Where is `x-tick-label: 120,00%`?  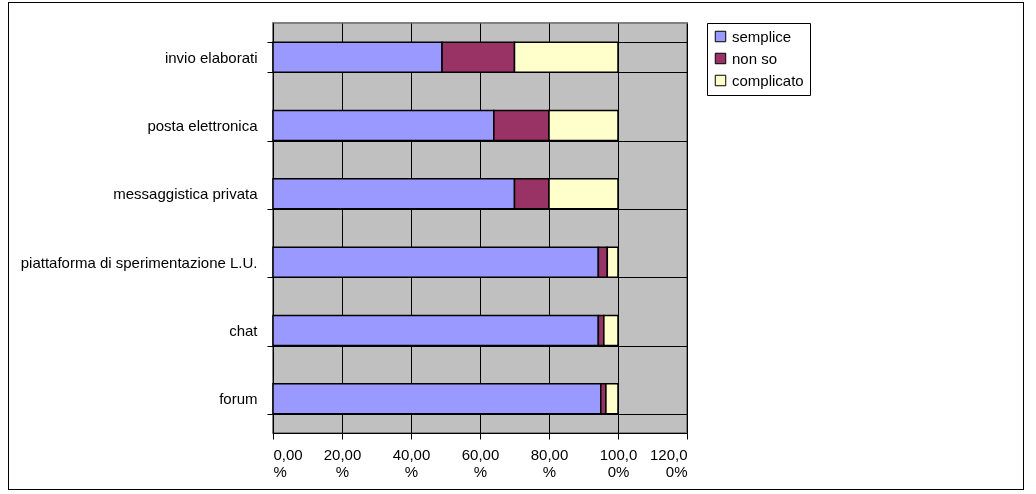
x-tick-label: 120,00% is located at coordinates (668, 462).